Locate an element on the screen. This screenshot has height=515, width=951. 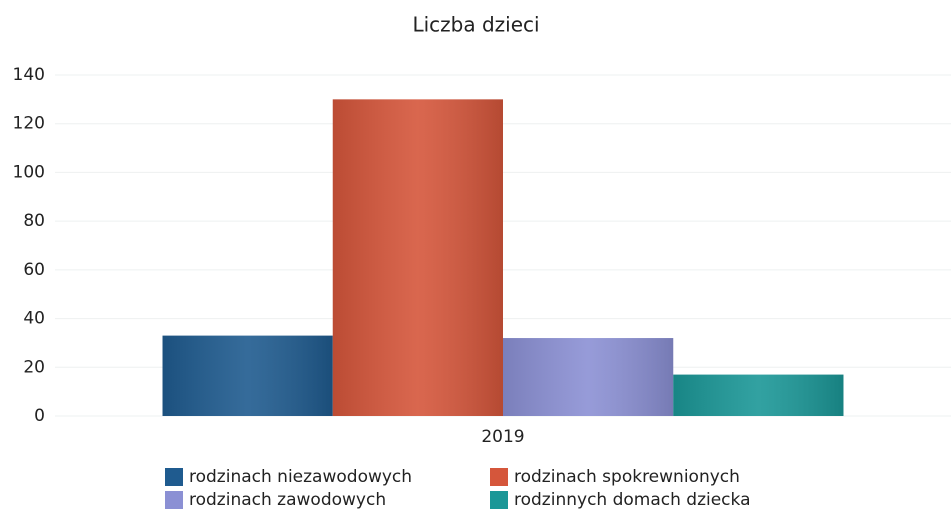
legend-label: rodzinach spokrewnionych is located at coordinates (627, 477).